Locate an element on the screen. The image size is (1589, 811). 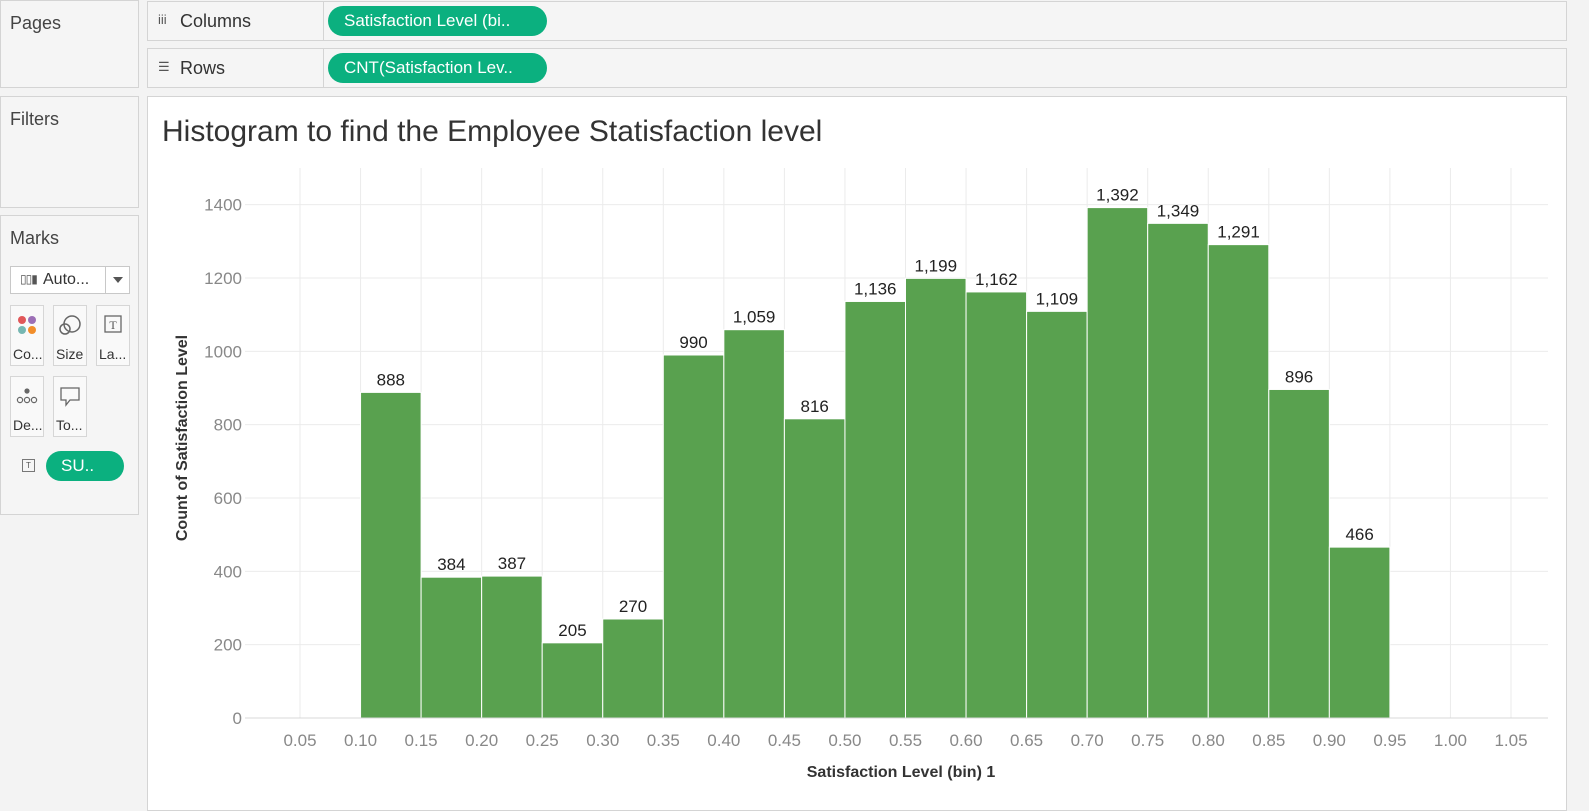
x-tick-label: 0.20 is located at coordinates (481, 740).